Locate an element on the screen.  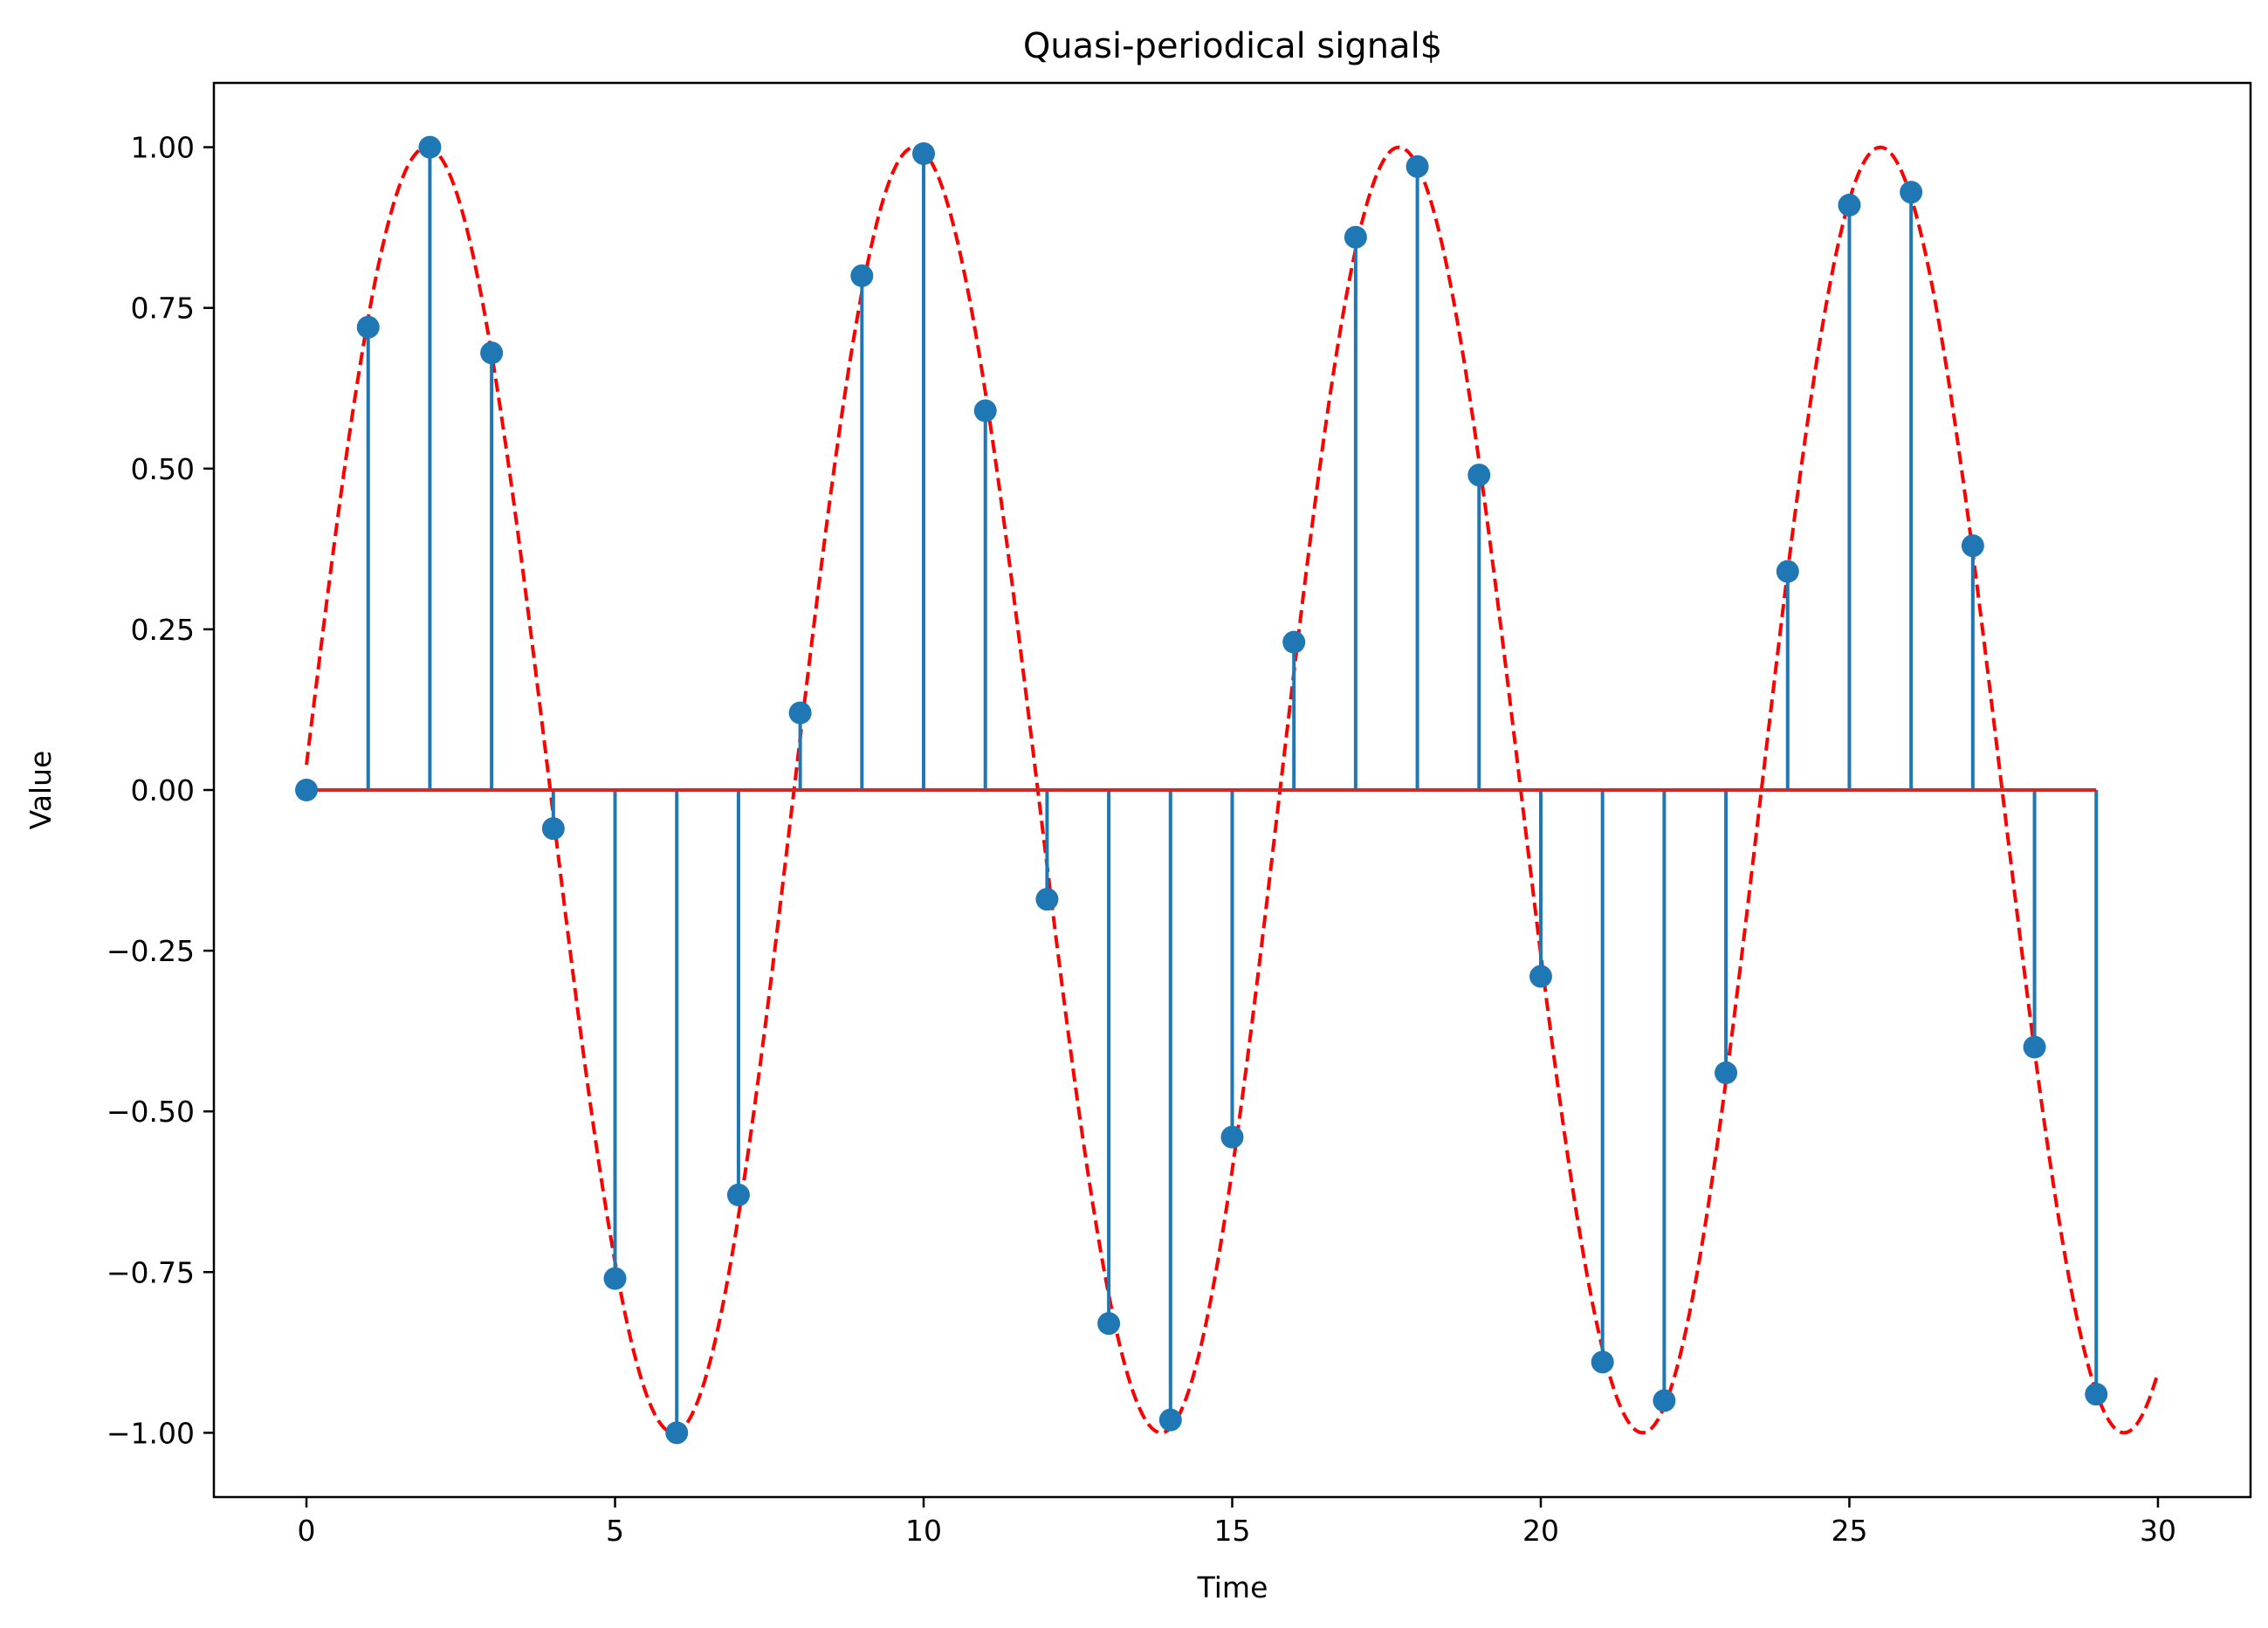
y-tick-label: 1.00 is located at coordinates (163, 148).